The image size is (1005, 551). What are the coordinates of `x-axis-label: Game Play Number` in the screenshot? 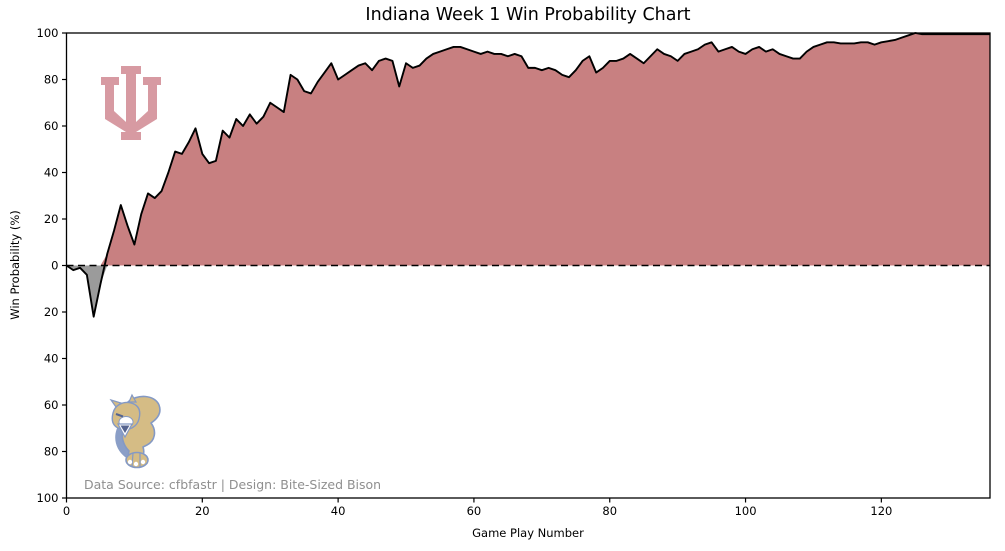 It's located at (528, 533).